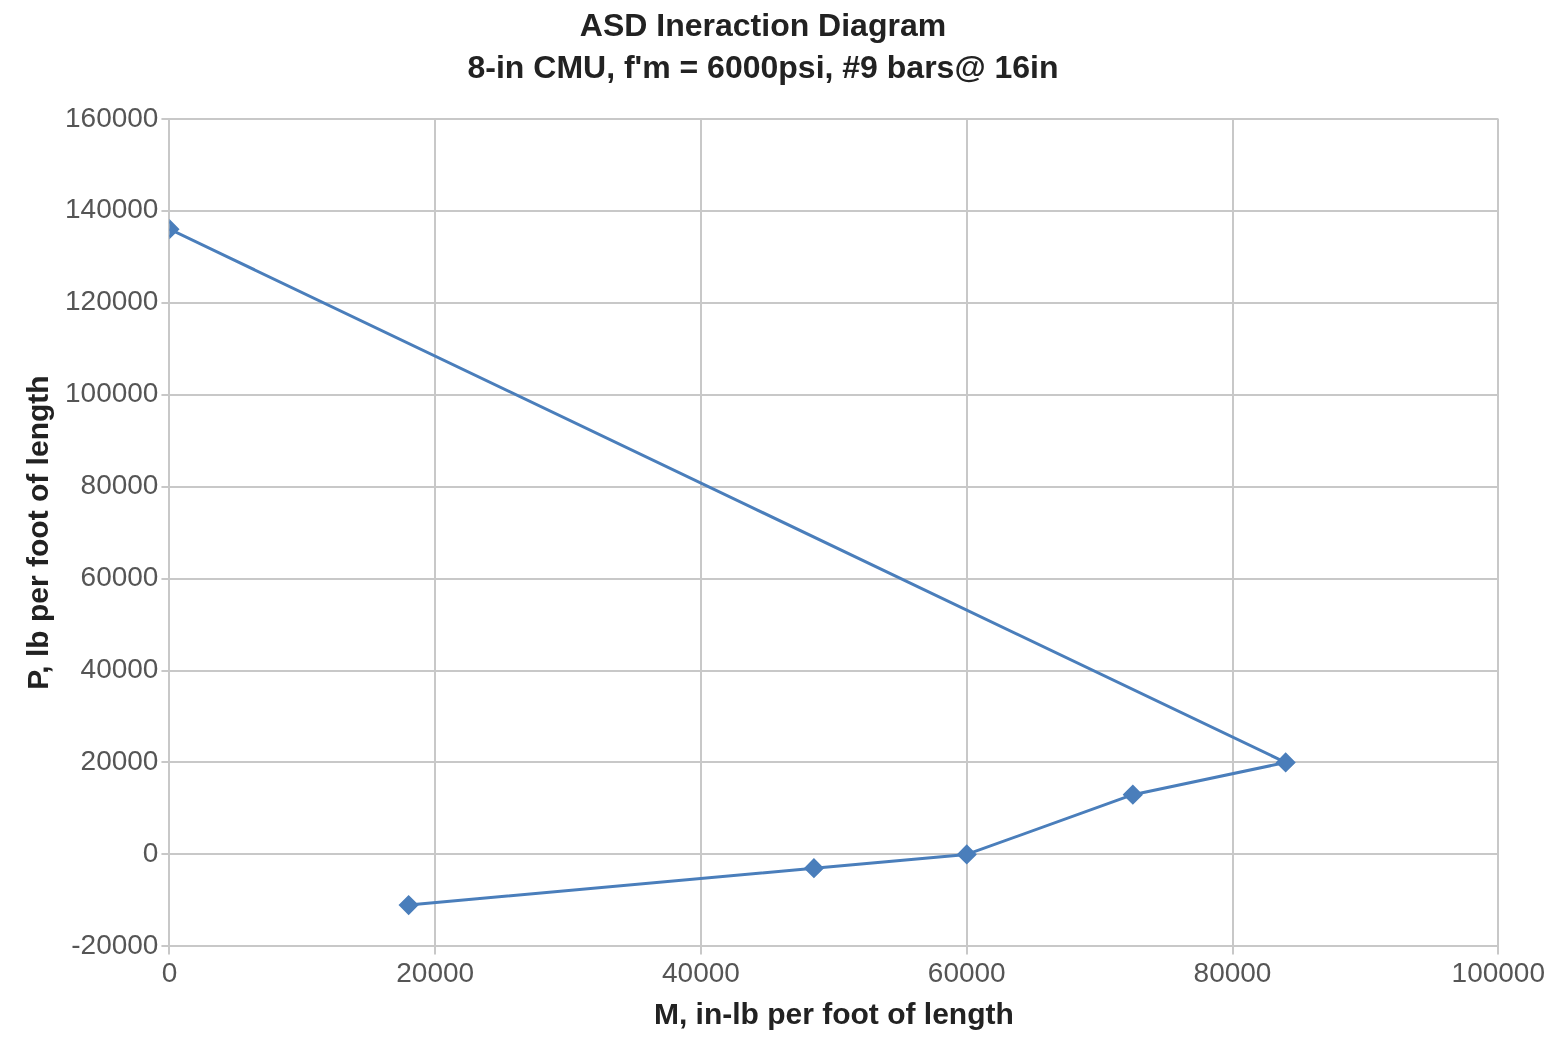  Describe the element at coordinates (119, 761) in the screenshot. I see `y-tick-label: 20000` at that location.